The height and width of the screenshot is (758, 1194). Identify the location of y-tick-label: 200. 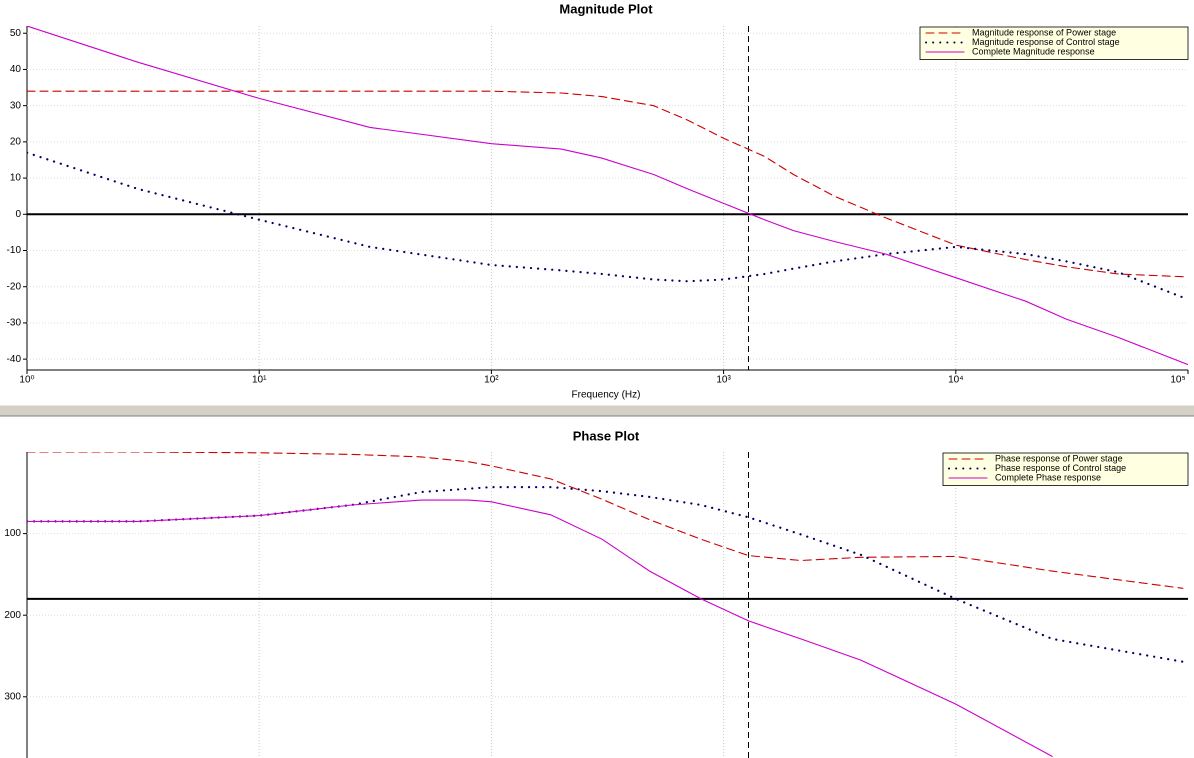
(12, 615).